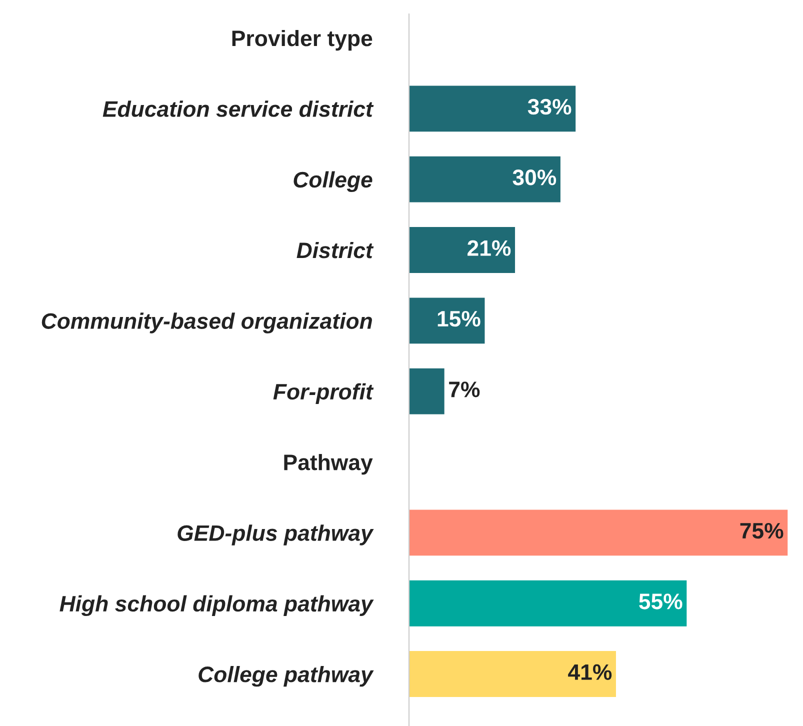 The height and width of the screenshot is (726, 803). Describe the element at coordinates (333, 181) in the screenshot. I see `y-tick-label: College` at that location.